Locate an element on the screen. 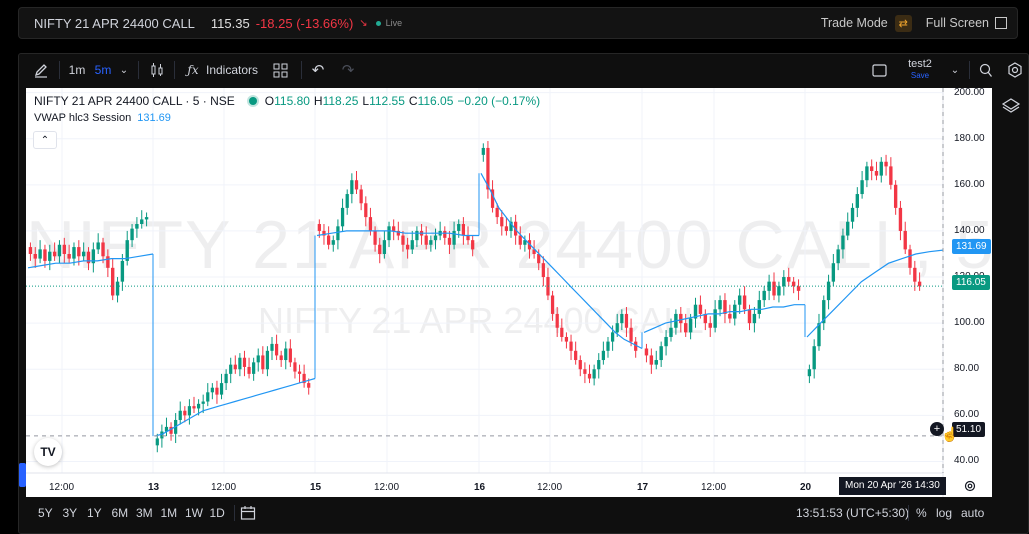  legend-title: NIFTY 21 APR 24400 CALL · 5 · NSE is located at coordinates (134, 101).